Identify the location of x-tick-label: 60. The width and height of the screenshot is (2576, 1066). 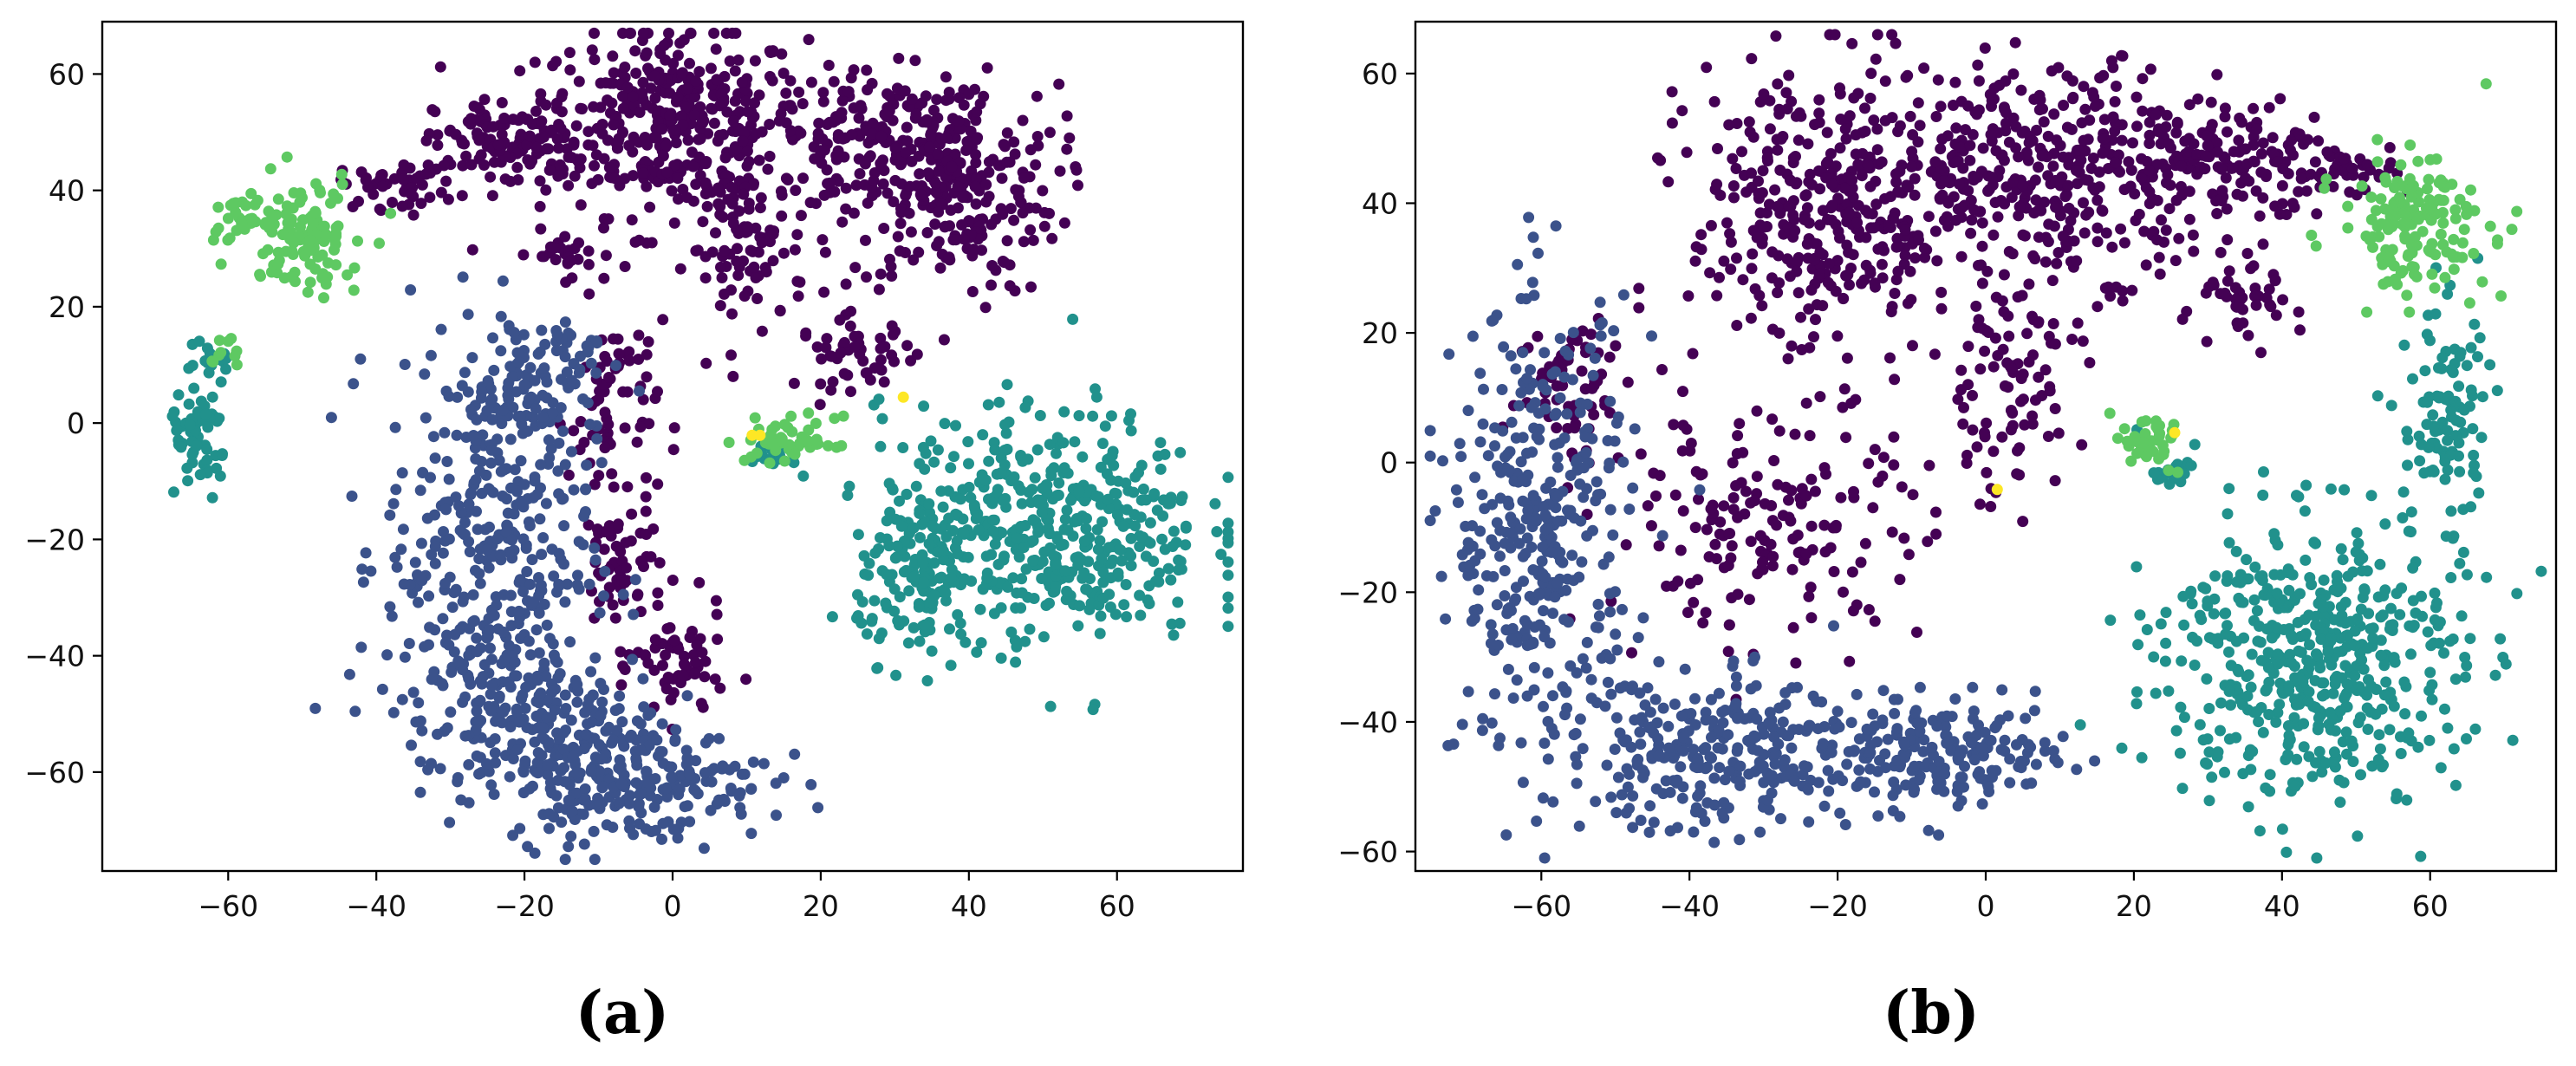
(1117, 906).